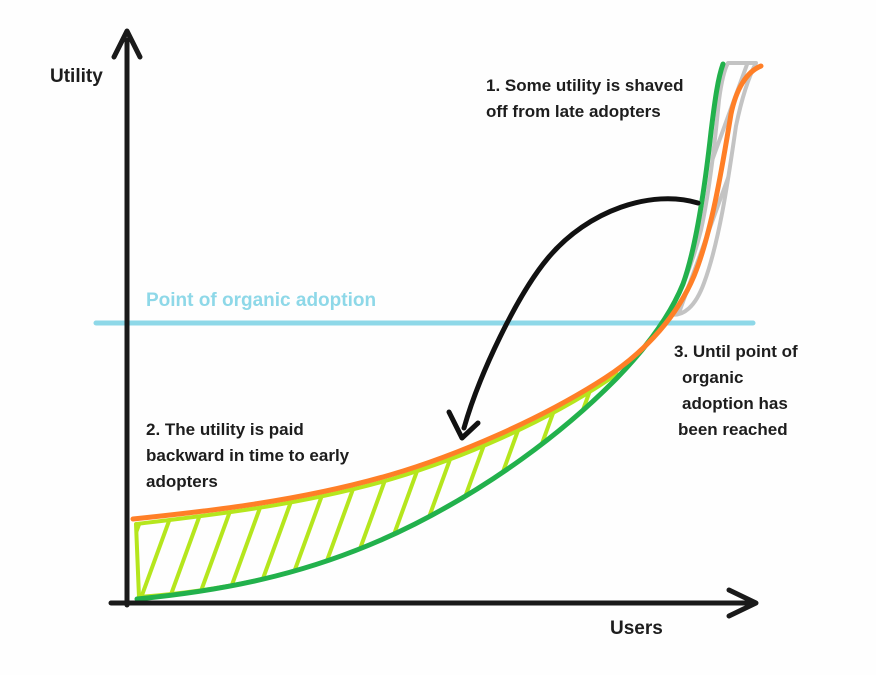 The image size is (876, 675). What do you see at coordinates (261, 300) in the screenshot?
I see `organic-adoption-label: Point of organic adoption` at bounding box center [261, 300].